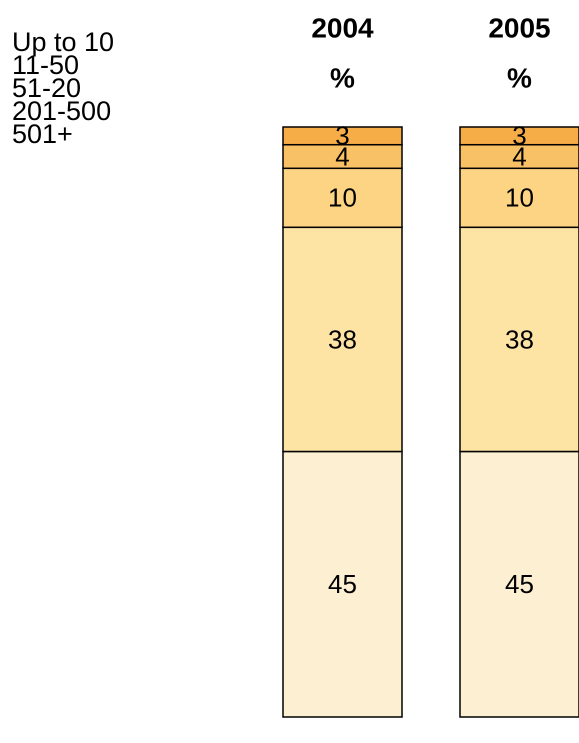 The width and height of the screenshot is (579, 743). I want to click on column-header: 2005, so click(519, 27).